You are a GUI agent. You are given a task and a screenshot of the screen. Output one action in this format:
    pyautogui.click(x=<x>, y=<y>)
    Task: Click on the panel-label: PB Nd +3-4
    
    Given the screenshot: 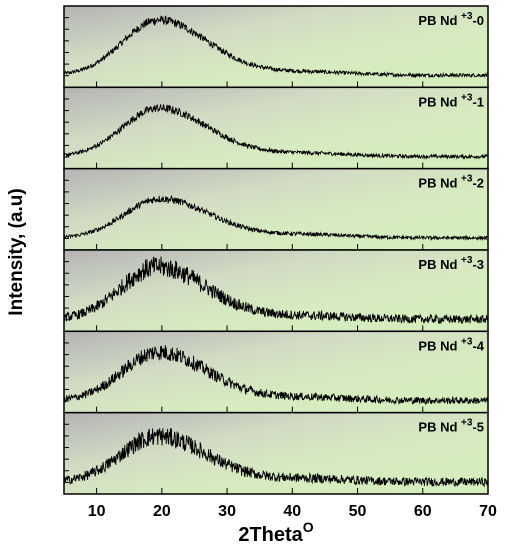 What is the action you would take?
    pyautogui.click(x=451, y=344)
    